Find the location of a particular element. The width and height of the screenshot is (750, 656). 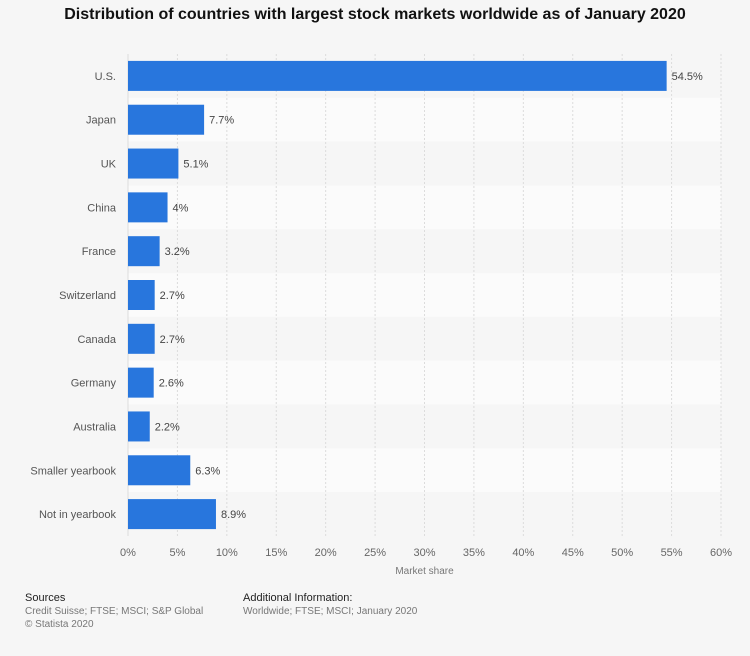

category-label: China is located at coordinates (102, 208).